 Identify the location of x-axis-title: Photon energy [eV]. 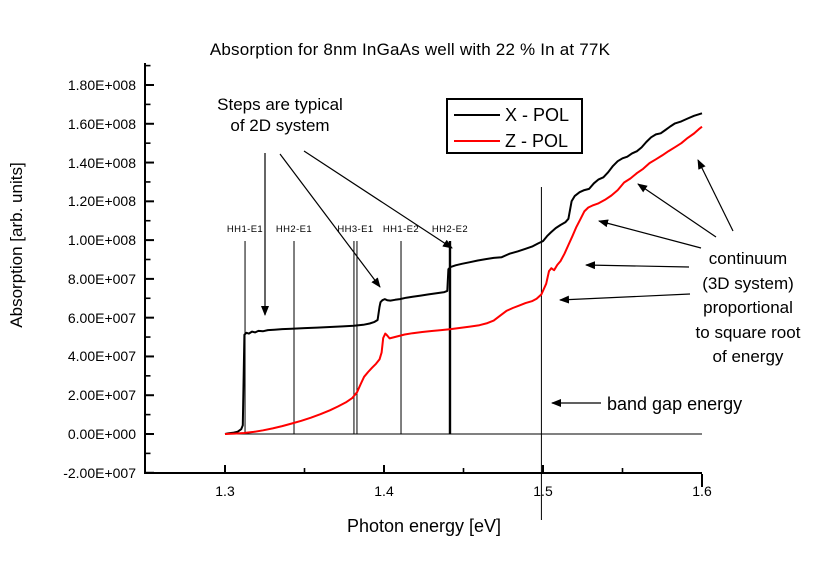
(424, 526).